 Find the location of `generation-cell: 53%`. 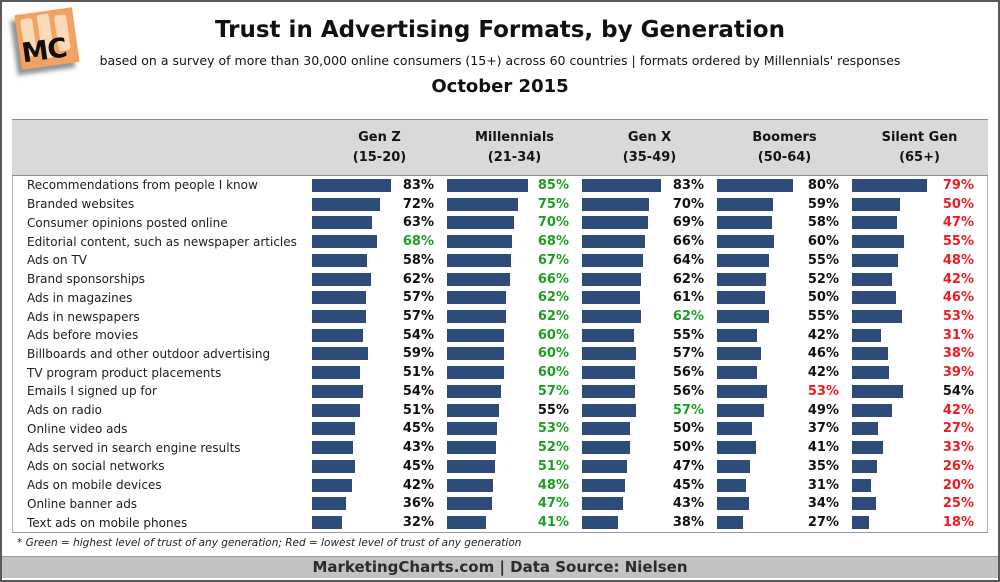

generation-cell: 53% is located at coordinates (919, 316).